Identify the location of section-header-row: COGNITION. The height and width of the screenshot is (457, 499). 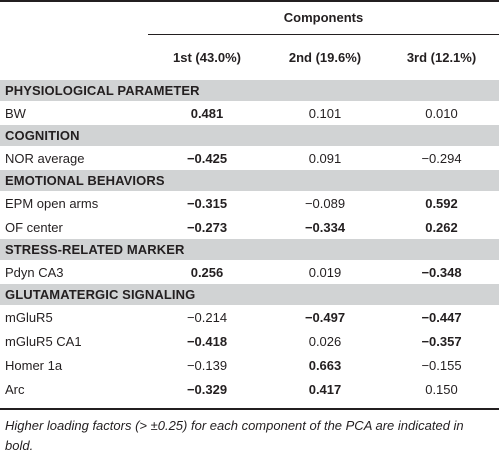
(249, 135).